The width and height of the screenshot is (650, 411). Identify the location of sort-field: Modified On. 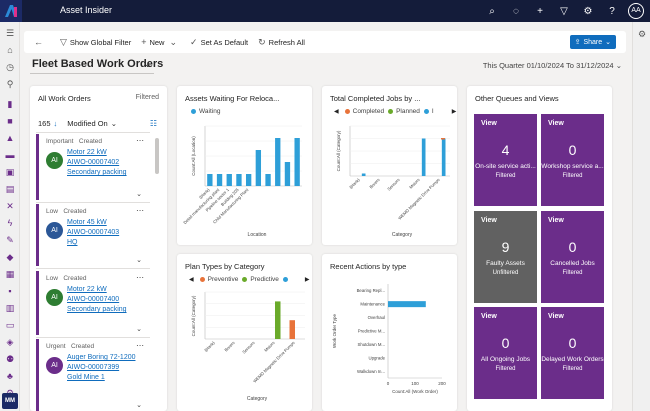
(87, 123).